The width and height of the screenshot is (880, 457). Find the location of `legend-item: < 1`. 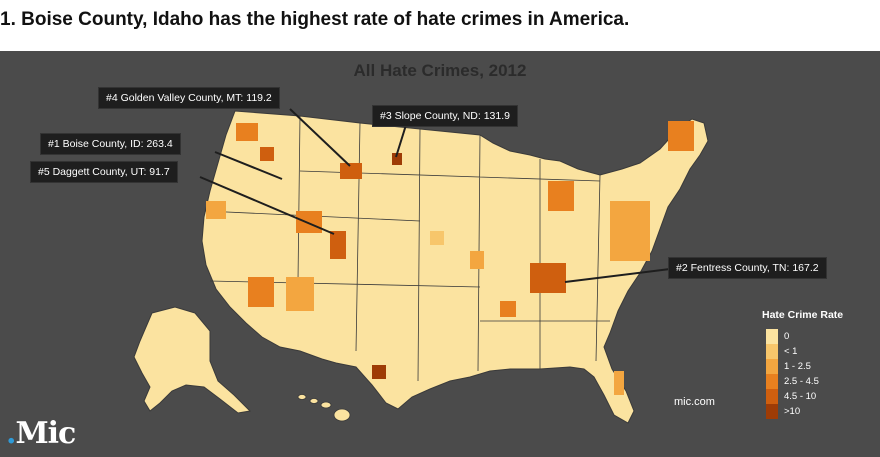

legend-item: < 1 is located at coordinates (823, 351).